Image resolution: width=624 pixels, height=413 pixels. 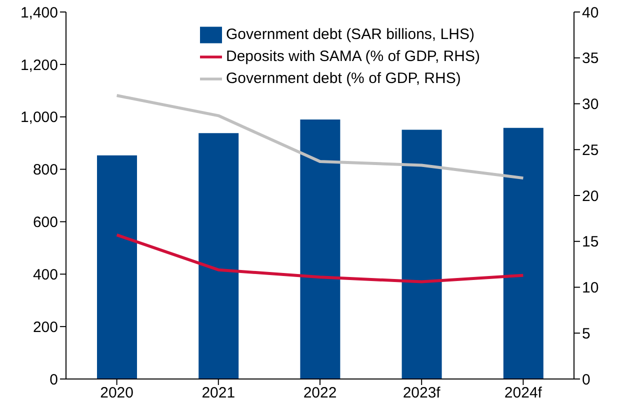 I want to click on x-tick-label: 2024f, so click(x=523, y=393).